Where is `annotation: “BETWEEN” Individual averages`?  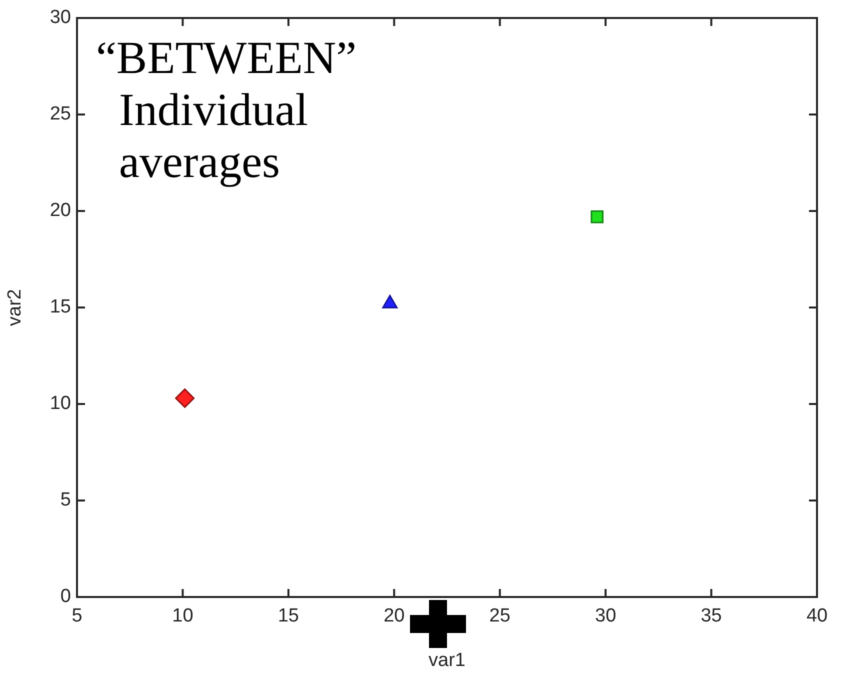 annotation: “BETWEEN” Individual averages is located at coordinates (226, 110).